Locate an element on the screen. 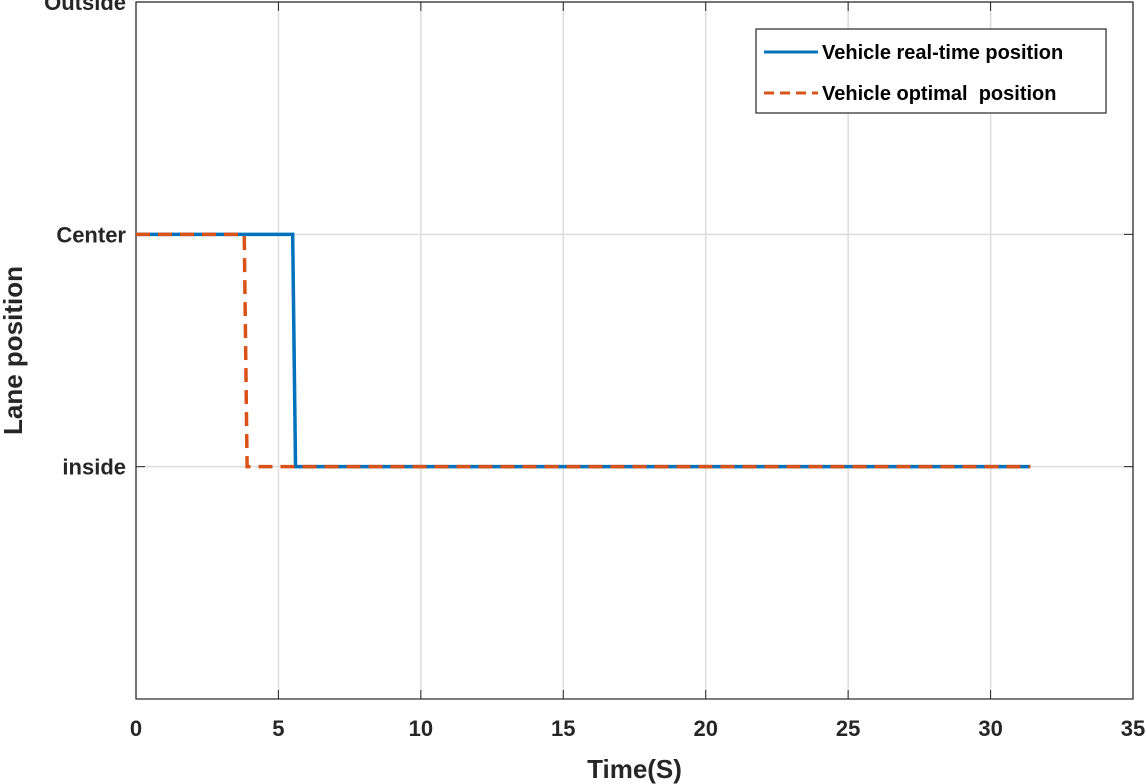 The height and width of the screenshot is (784, 1146). x-tick-label: 15 is located at coordinates (563, 728).